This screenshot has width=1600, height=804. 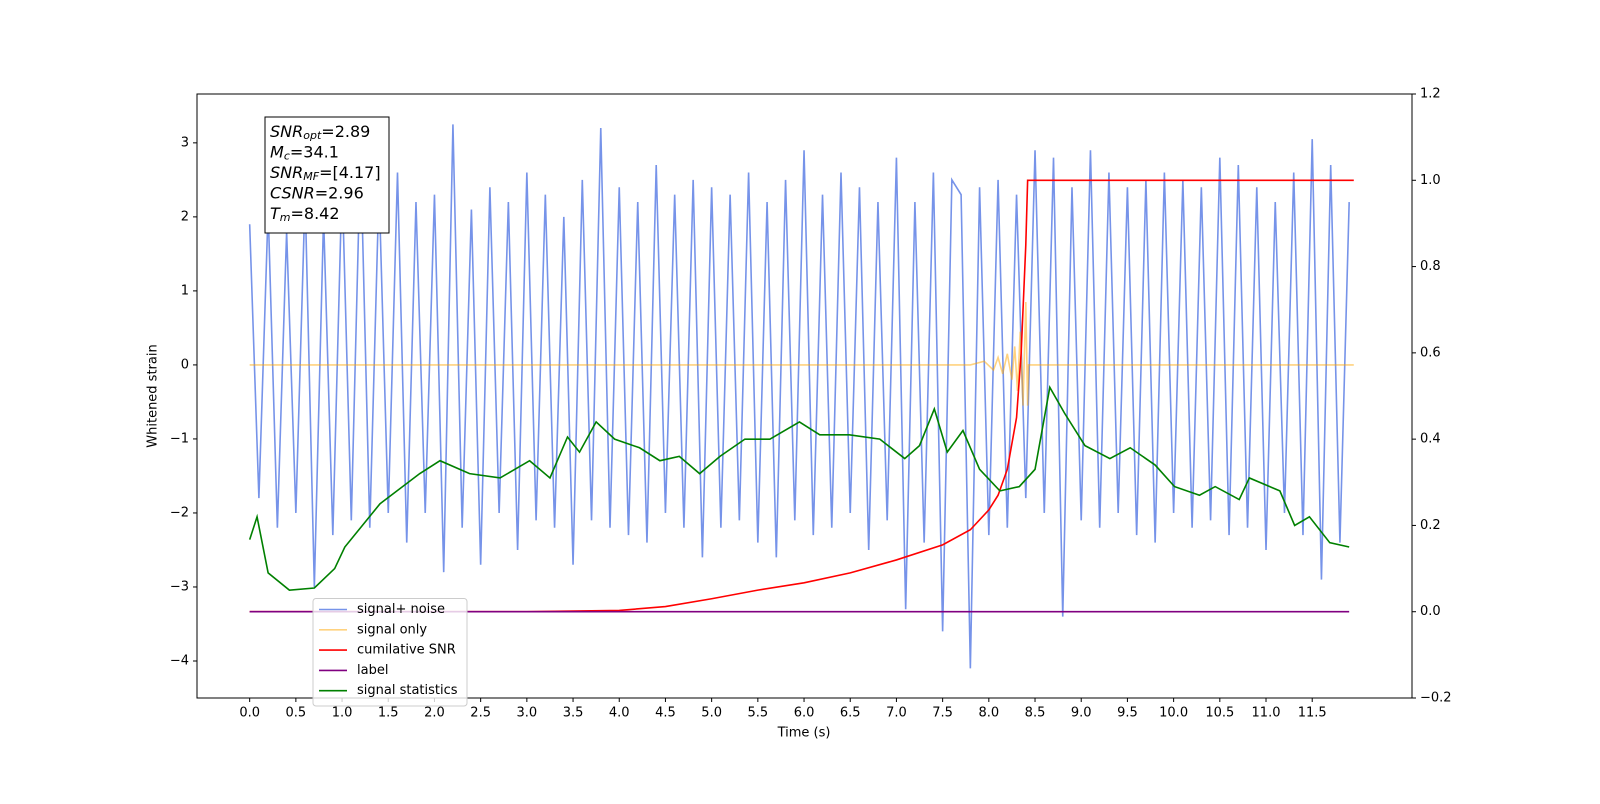 I want to click on x-tick-label: 0.5, so click(x=296, y=713).